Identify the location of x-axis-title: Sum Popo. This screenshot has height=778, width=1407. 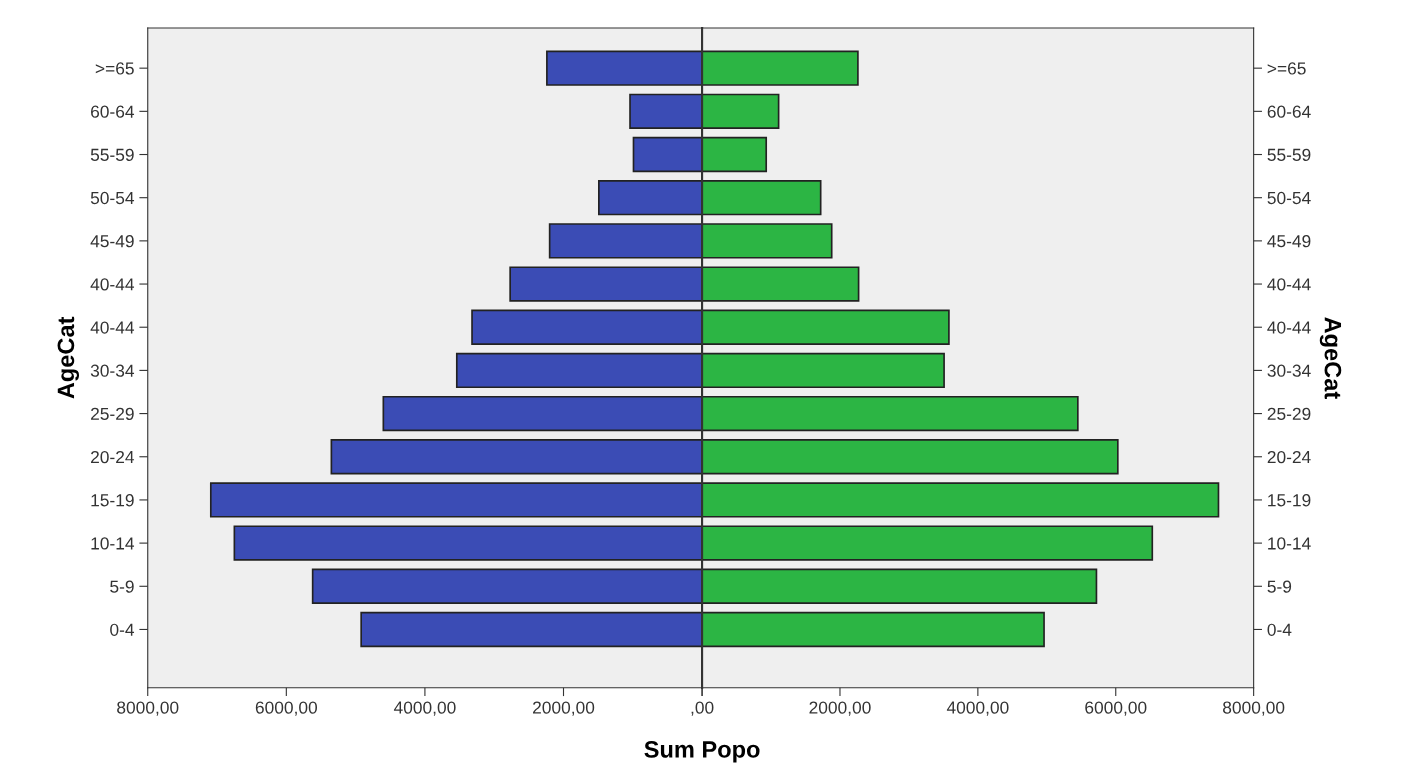
(702, 752).